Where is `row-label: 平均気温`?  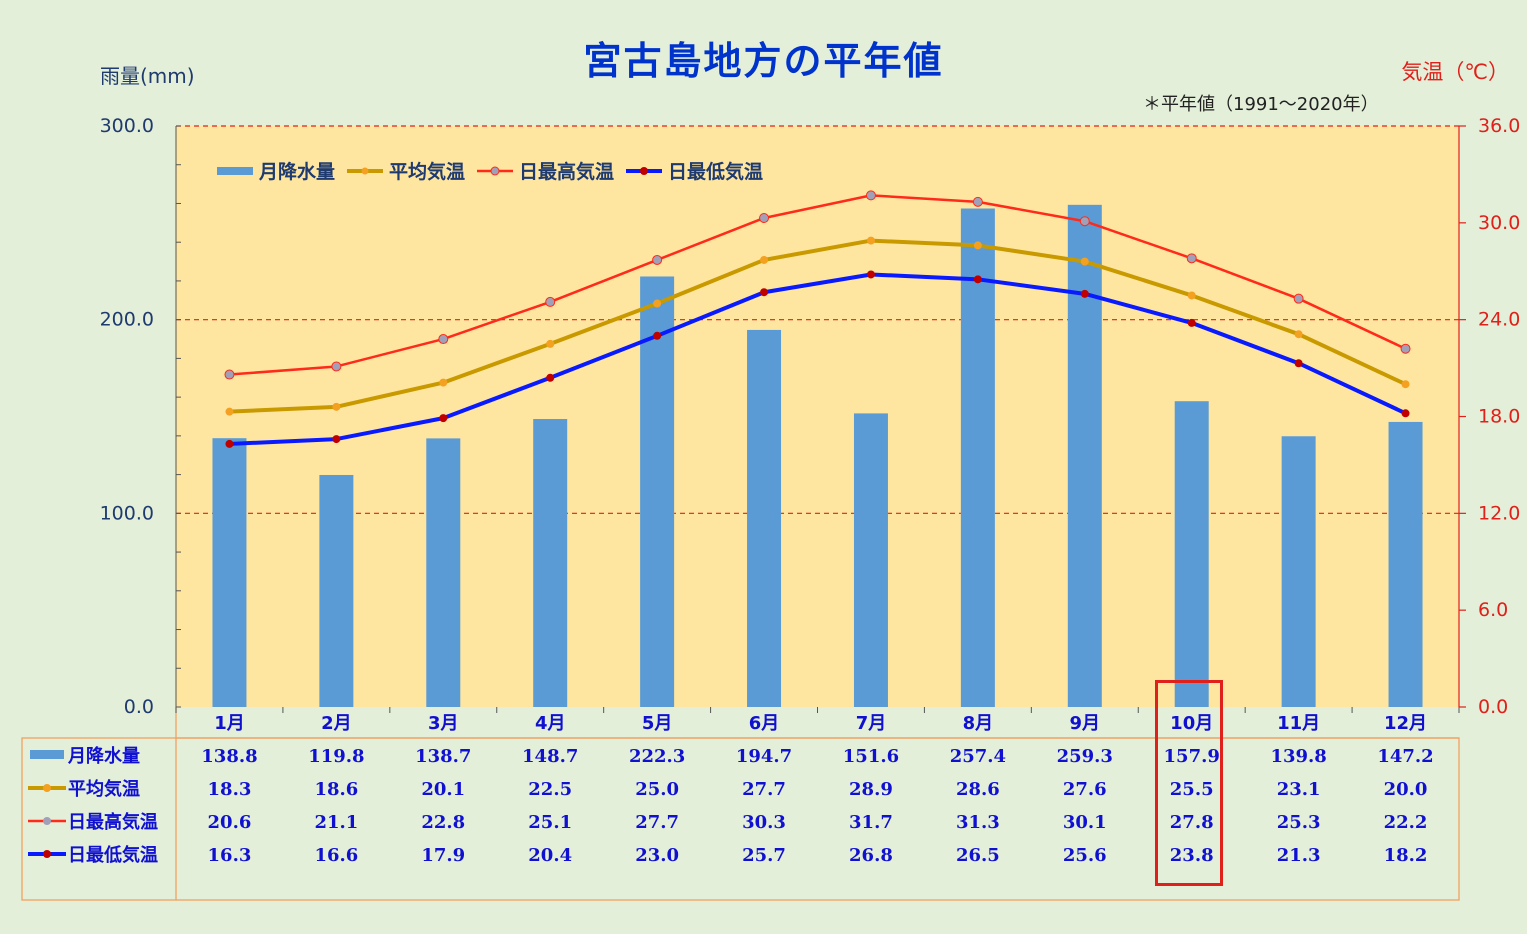 row-label: 平均気温 is located at coordinates (104, 789).